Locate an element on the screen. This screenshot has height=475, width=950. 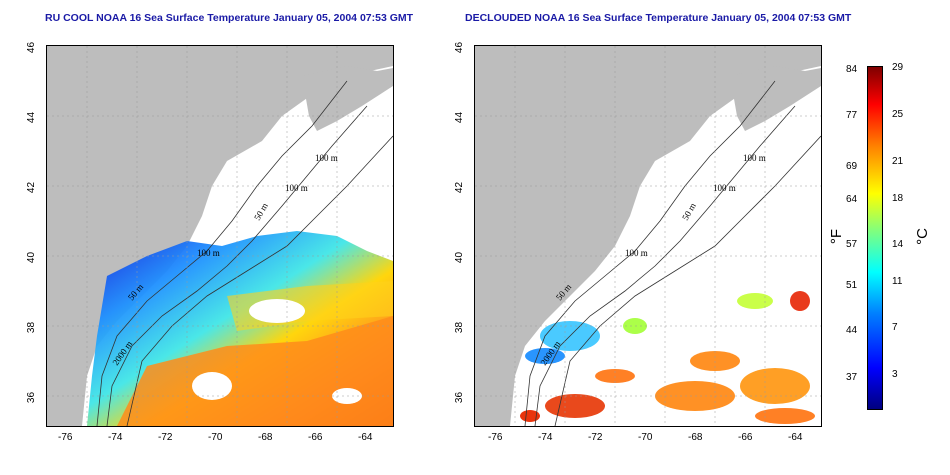
fahrenheit-label: 77 is located at coordinates (852, 115).